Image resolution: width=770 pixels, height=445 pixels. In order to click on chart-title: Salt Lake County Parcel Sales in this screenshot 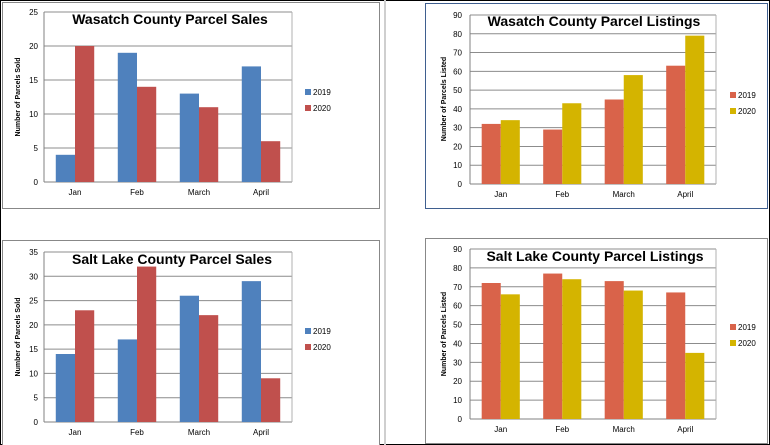, I will do `click(172, 259)`.